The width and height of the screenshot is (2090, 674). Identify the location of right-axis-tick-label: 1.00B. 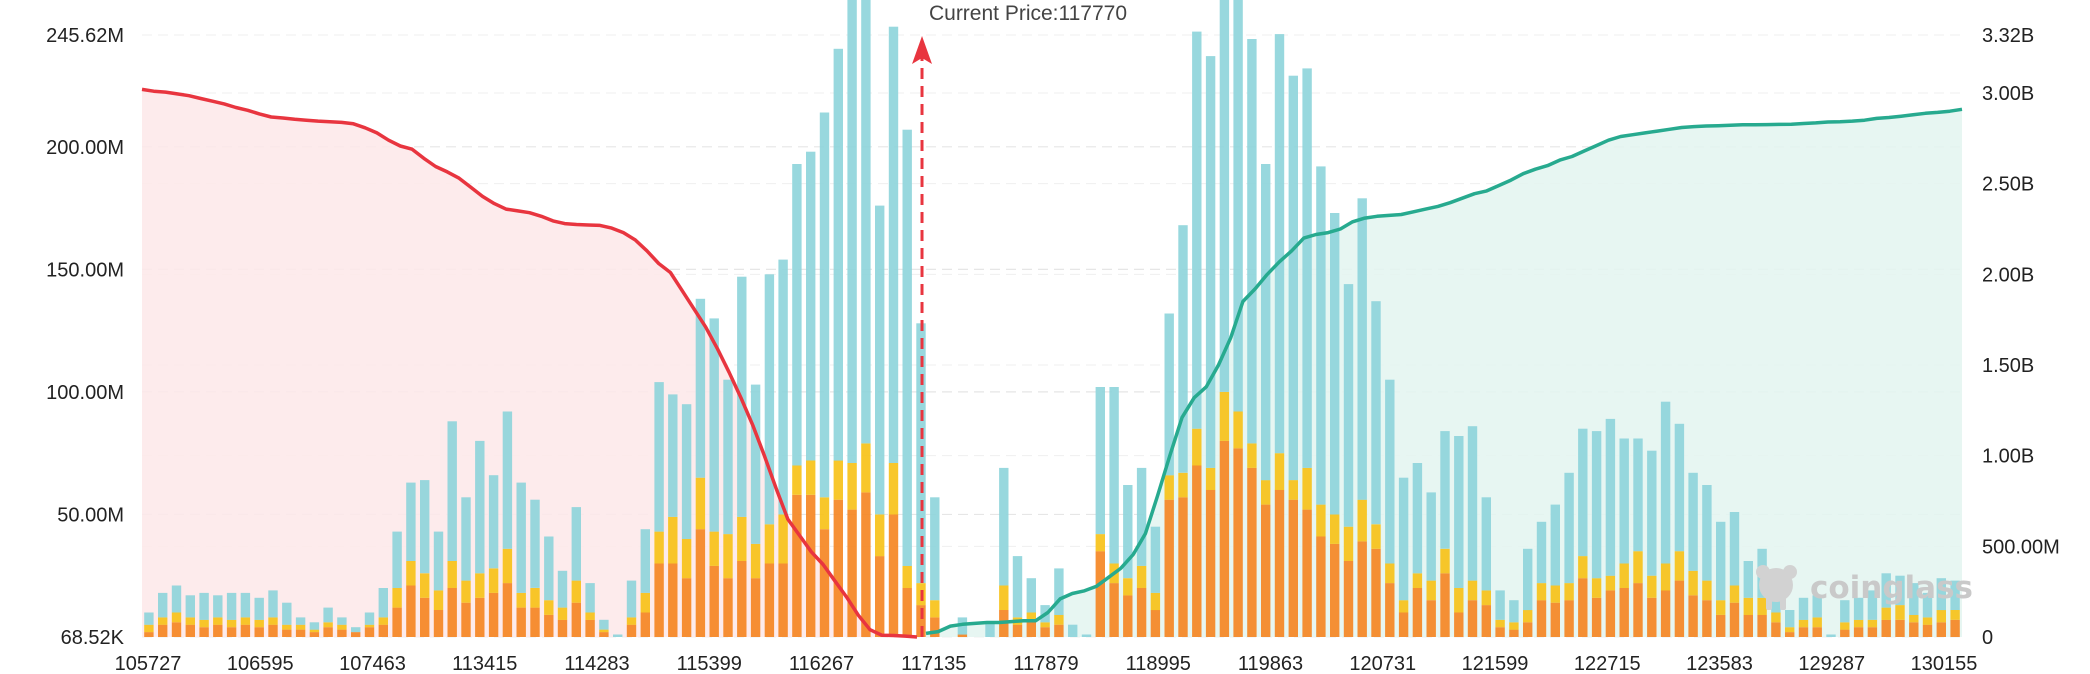
(2008, 457).